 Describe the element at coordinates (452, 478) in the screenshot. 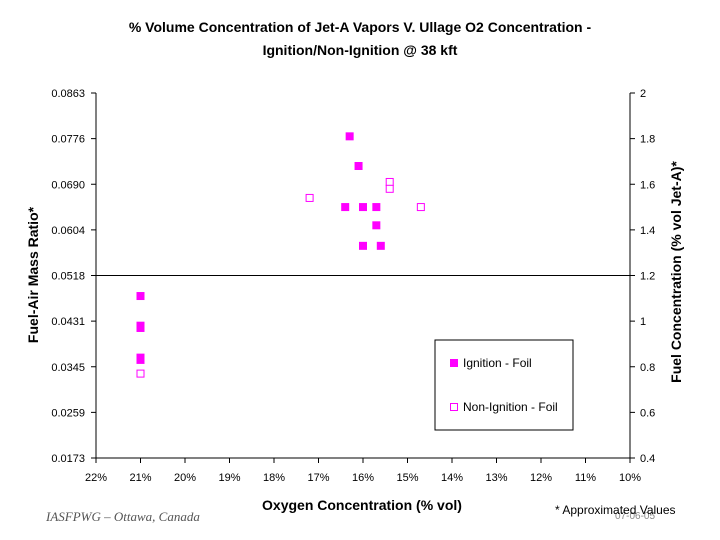

I see `x-tick-label: 14%` at that location.